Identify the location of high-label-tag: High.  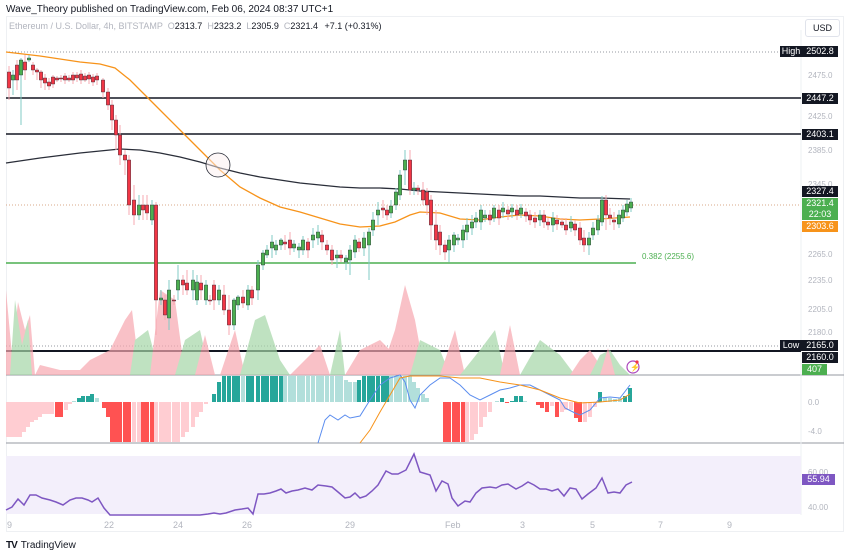
(791, 51).